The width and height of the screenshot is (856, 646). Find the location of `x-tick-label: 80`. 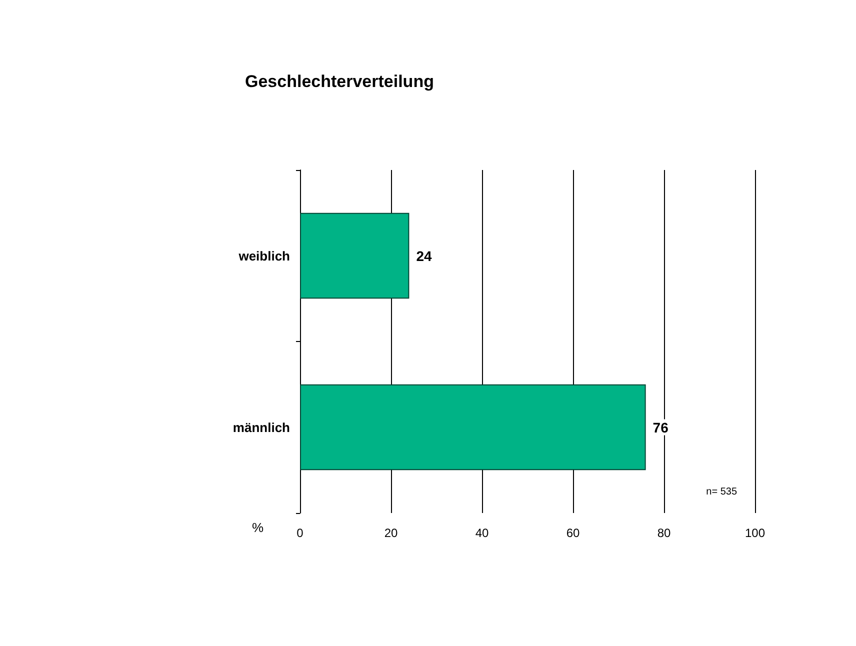

x-tick-label: 80 is located at coordinates (664, 533).